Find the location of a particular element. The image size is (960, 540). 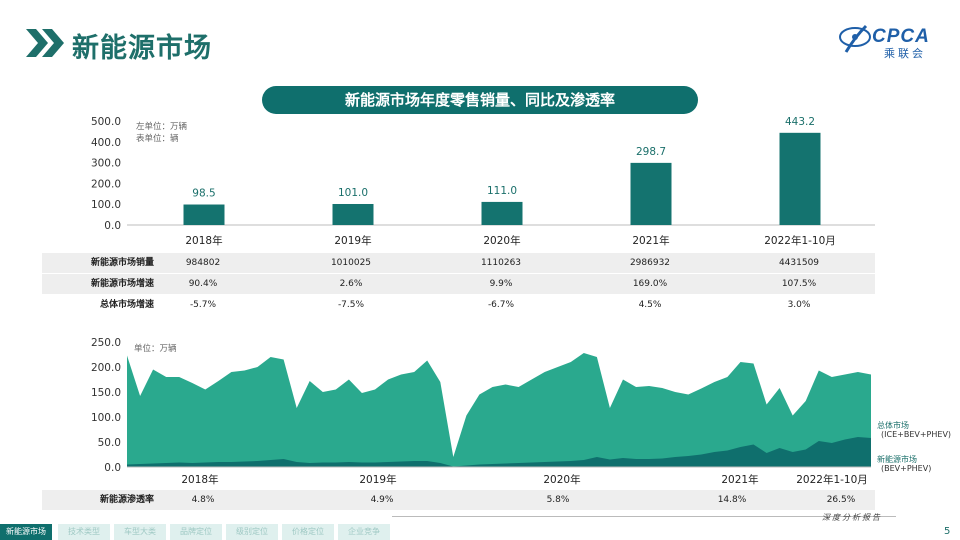

penetration-cell: 5.8% is located at coordinates (558, 500).